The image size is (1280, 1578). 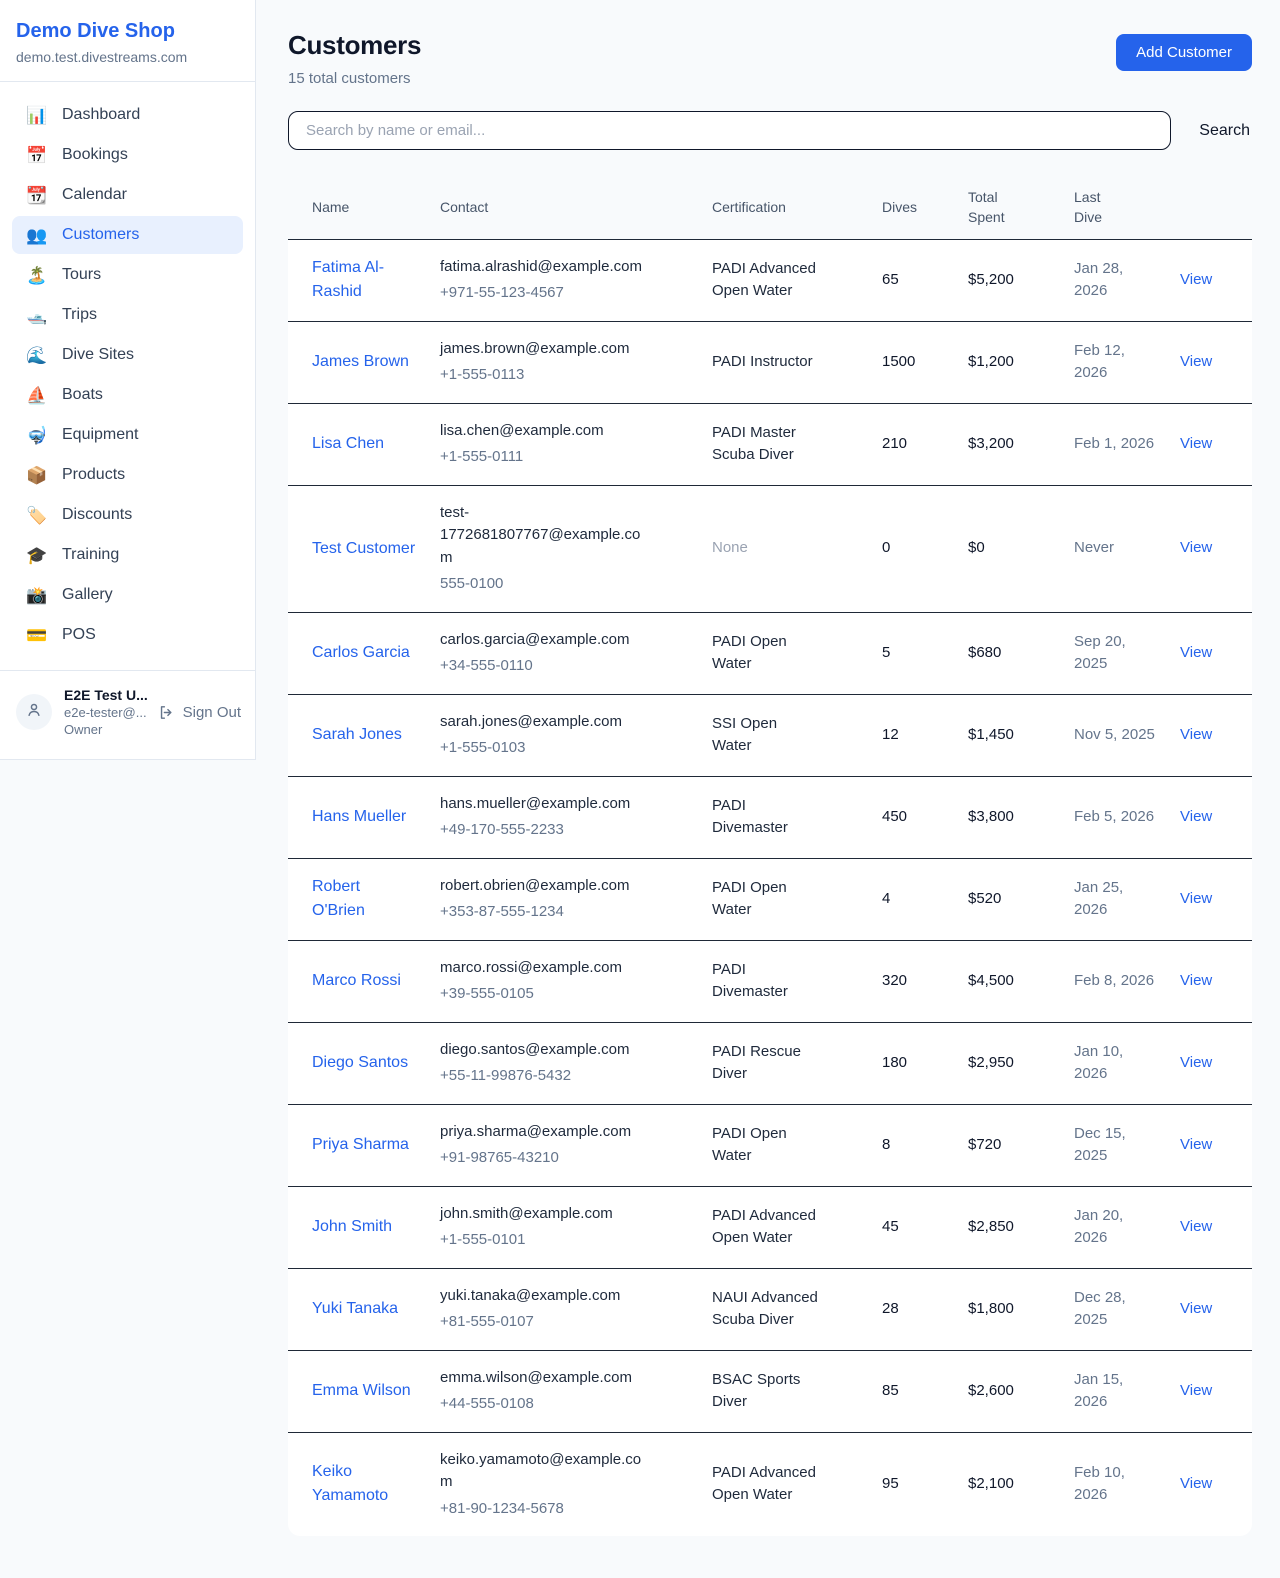 What do you see at coordinates (127, 475) in the screenshot?
I see `sidebar-item-products: 📦 Products` at bounding box center [127, 475].